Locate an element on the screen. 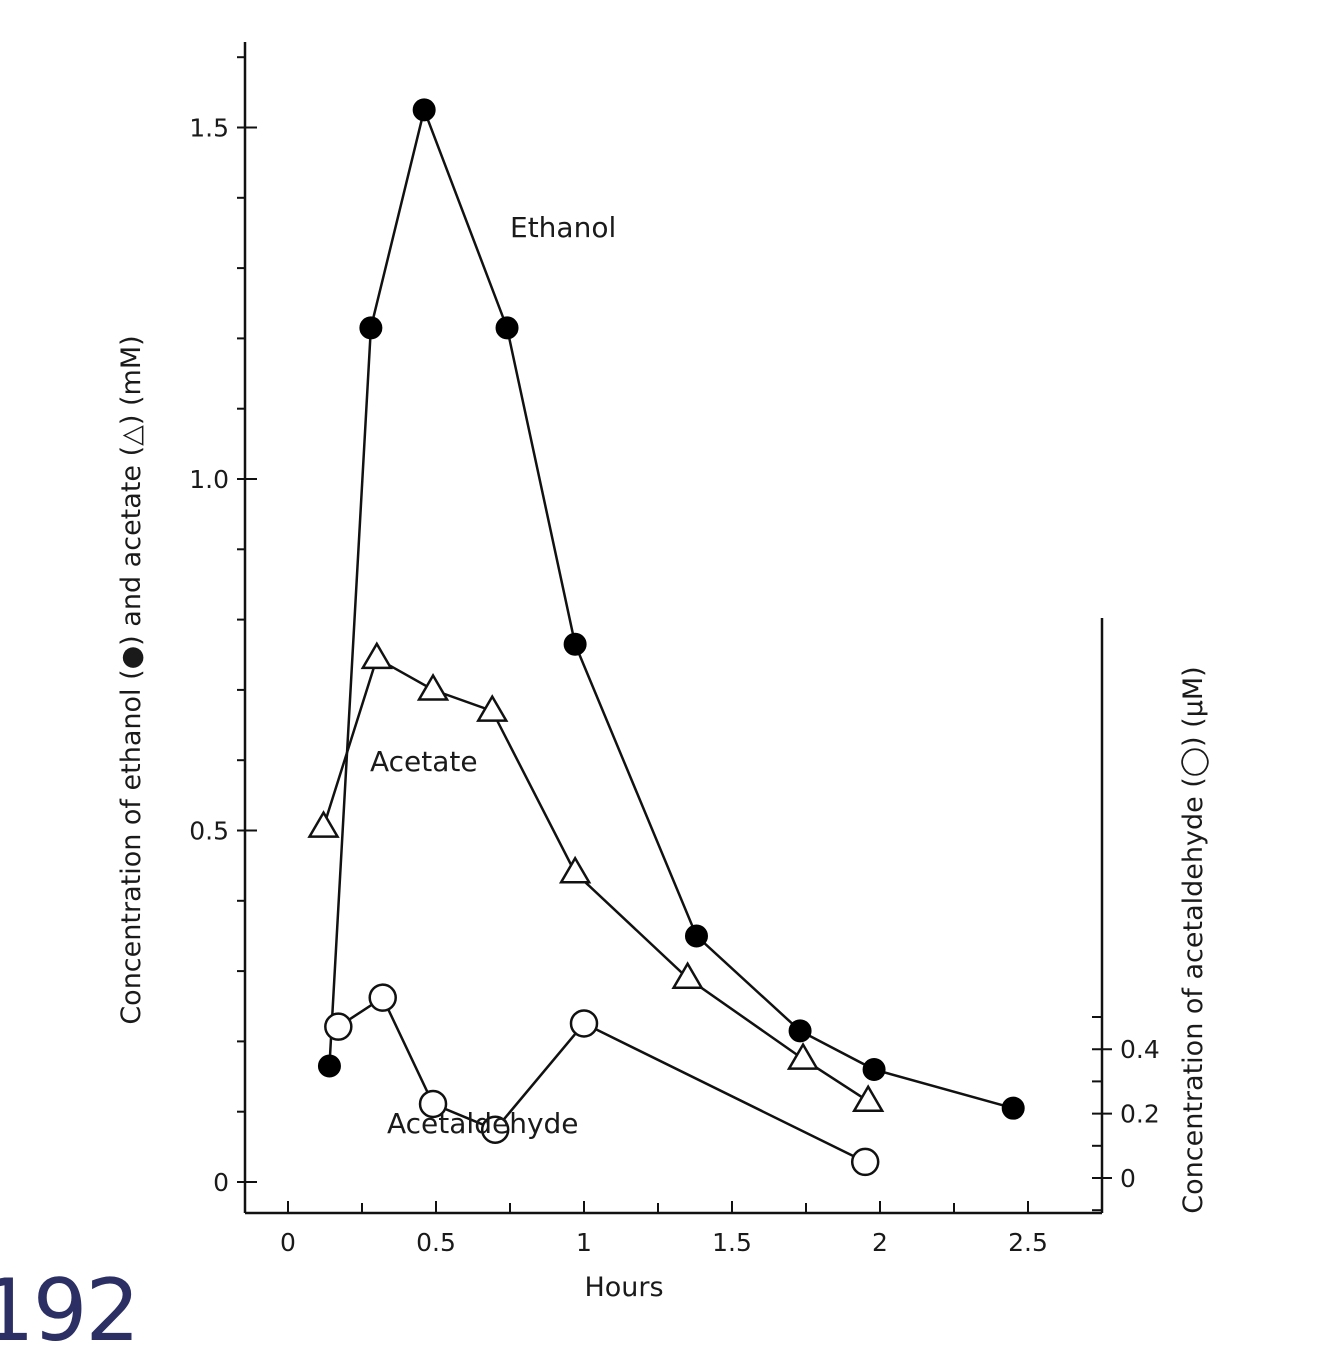 The image size is (1334, 1361). x-tick-label: 0 is located at coordinates (288, 1242).